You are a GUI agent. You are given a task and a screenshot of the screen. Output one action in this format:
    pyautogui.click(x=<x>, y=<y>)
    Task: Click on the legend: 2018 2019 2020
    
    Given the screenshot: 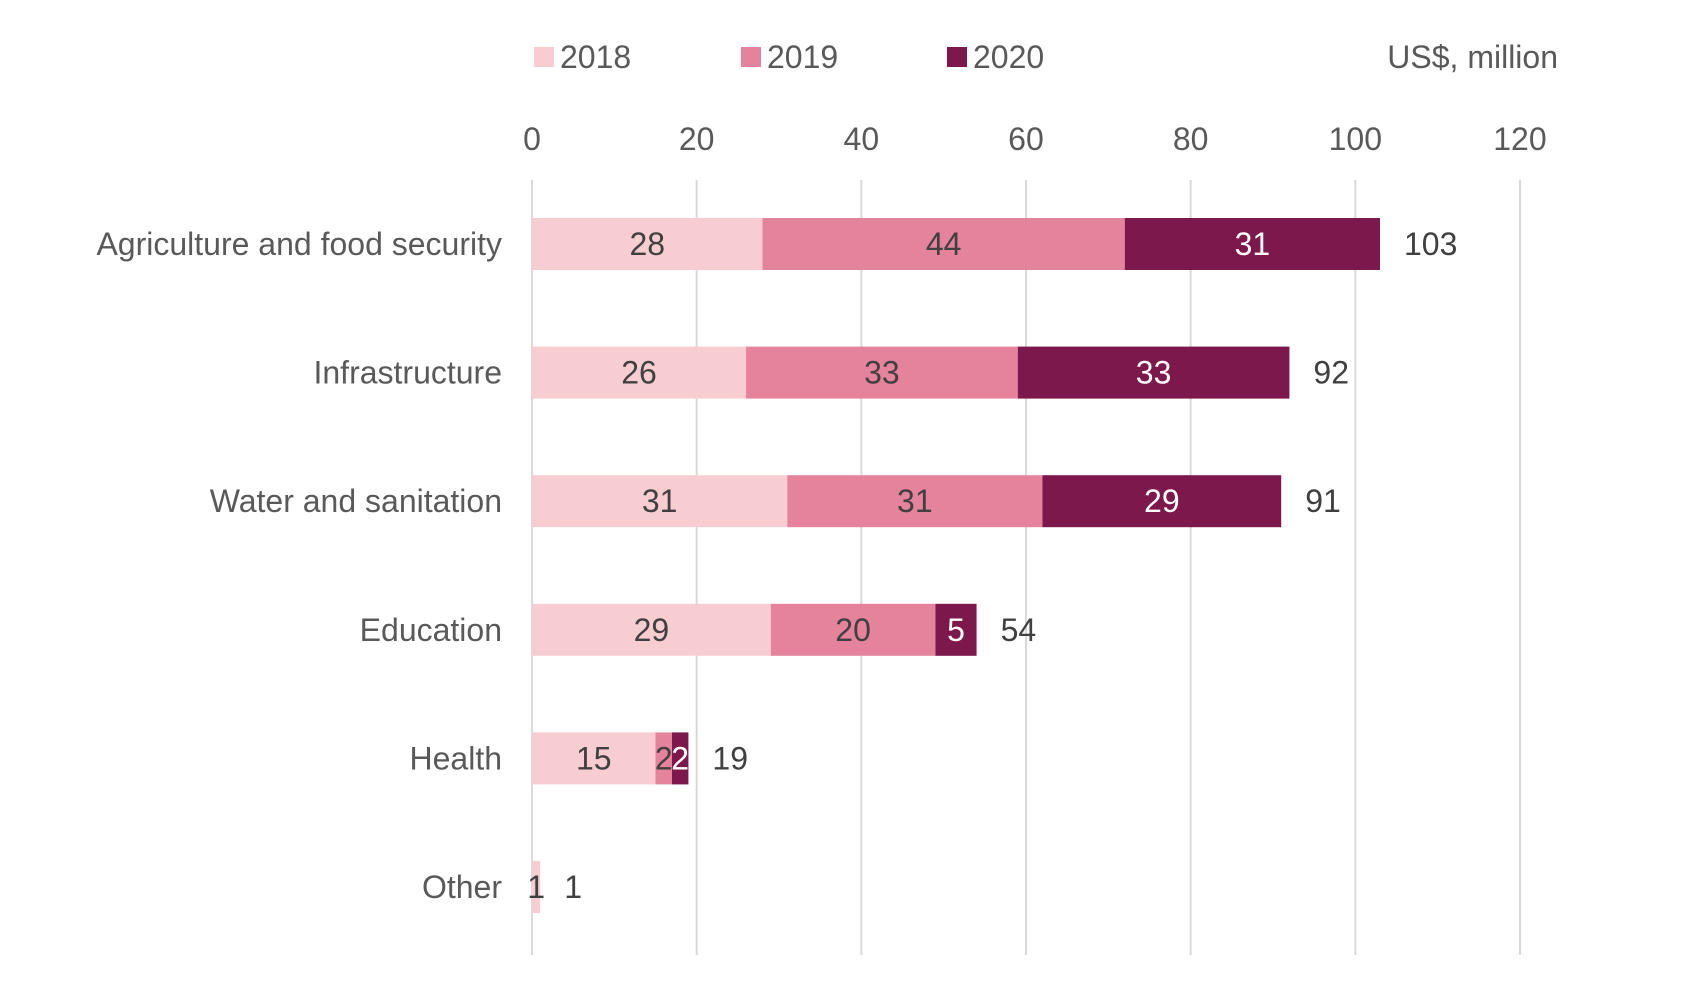 What is the action you would take?
    pyautogui.click(x=789, y=57)
    